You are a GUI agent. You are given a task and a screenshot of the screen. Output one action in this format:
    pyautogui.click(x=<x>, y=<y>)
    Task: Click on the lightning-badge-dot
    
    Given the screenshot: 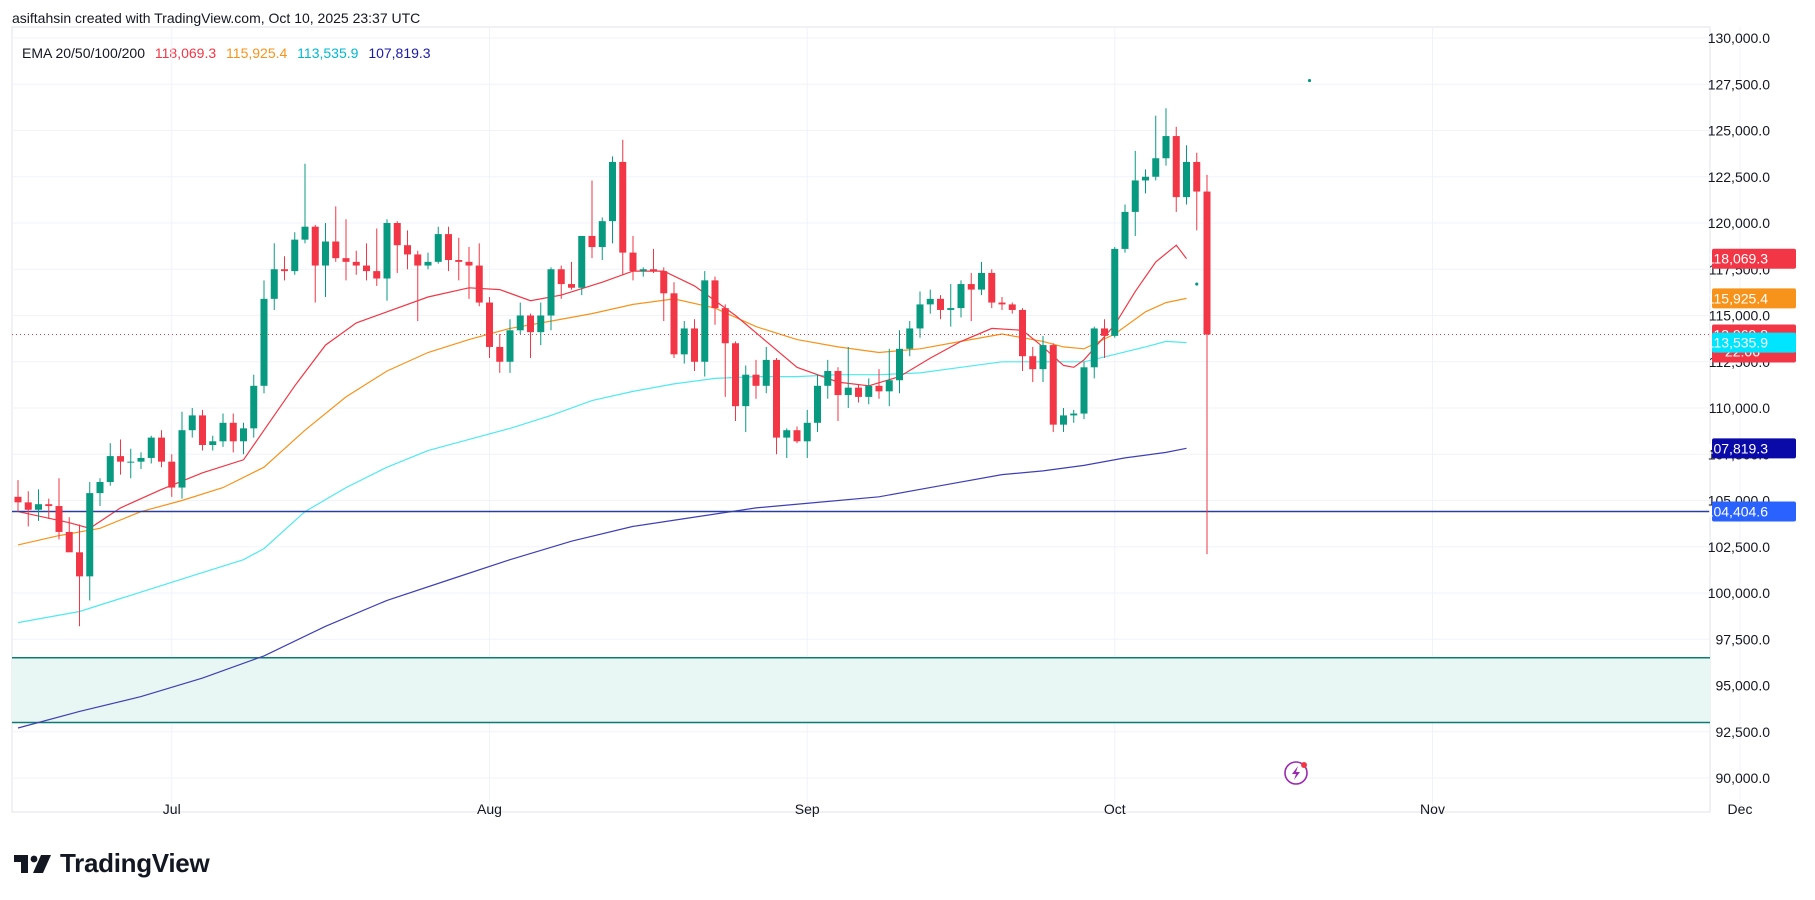 What is the action you would take?
    pyautogui.click(x=1304, y=765)
    